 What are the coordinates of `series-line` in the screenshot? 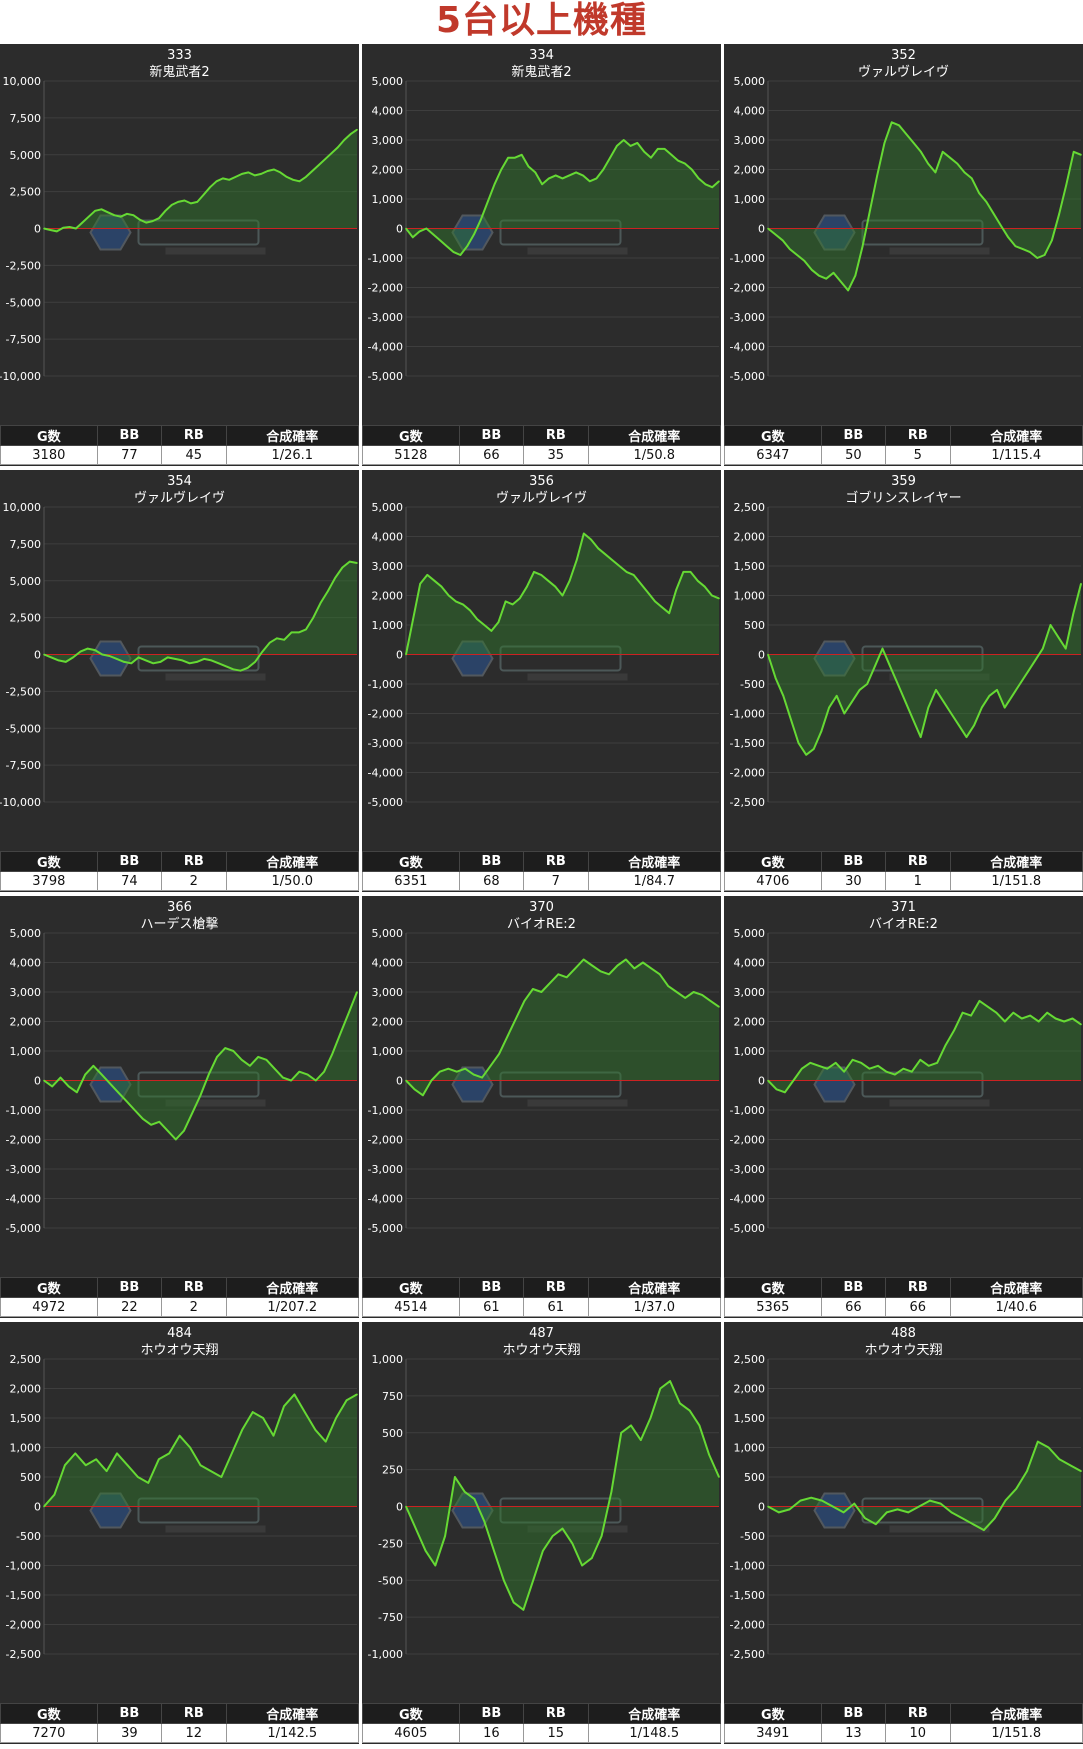 It's located at (200, 1066).